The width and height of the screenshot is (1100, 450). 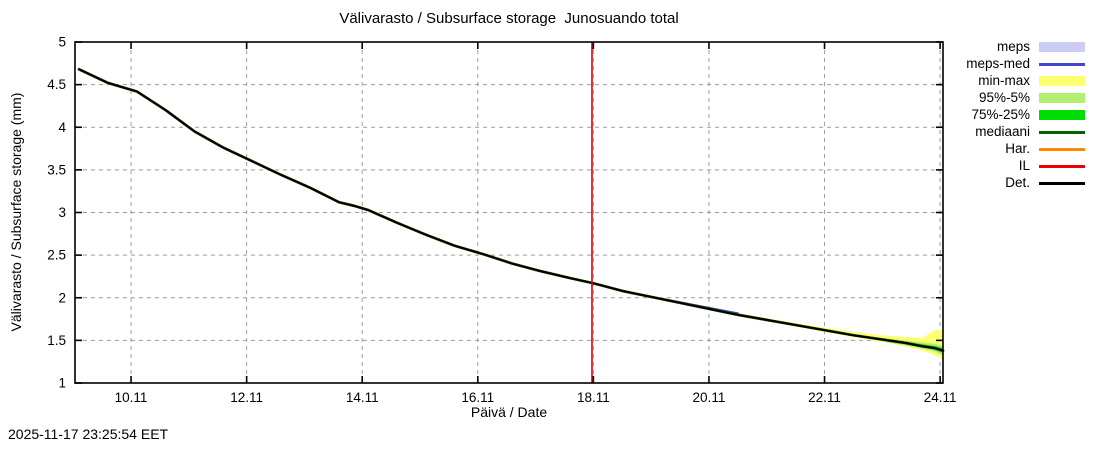 What do you see at coordinates (1004, 80) in the screenshot?
I see `legend-label: min-max` at bounding box center [1004, 80].